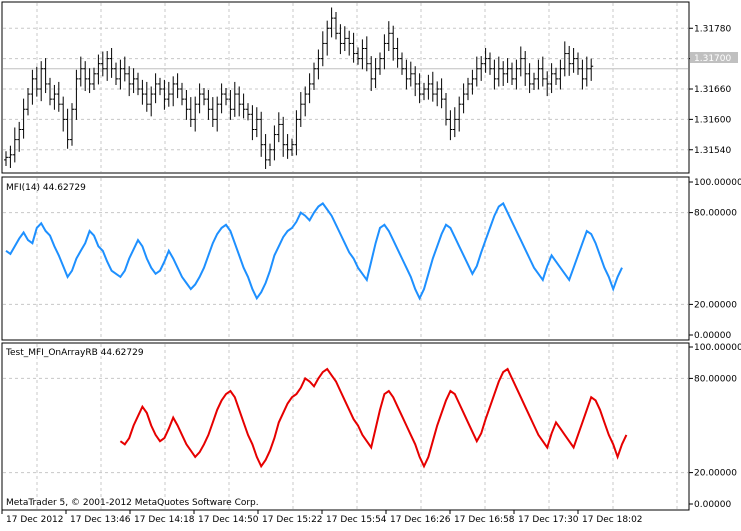  Describe the element at coordinates (35, 520) in the screenshot. I see `time-tick-label: 17 Dec 2012` at that location.